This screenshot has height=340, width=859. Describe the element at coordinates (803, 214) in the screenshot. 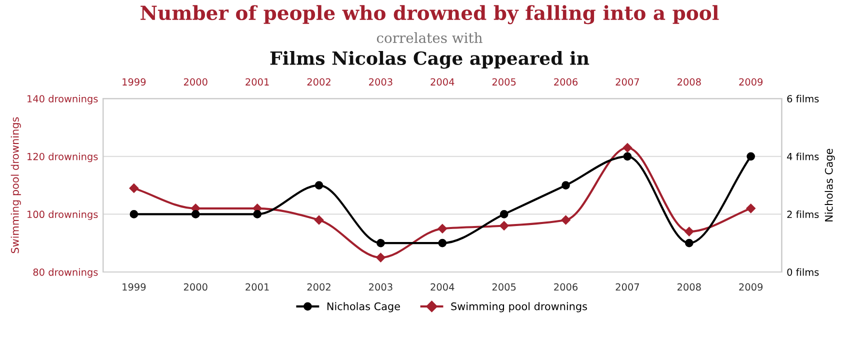

I see `y2-tick-label: 2 films` at that location.